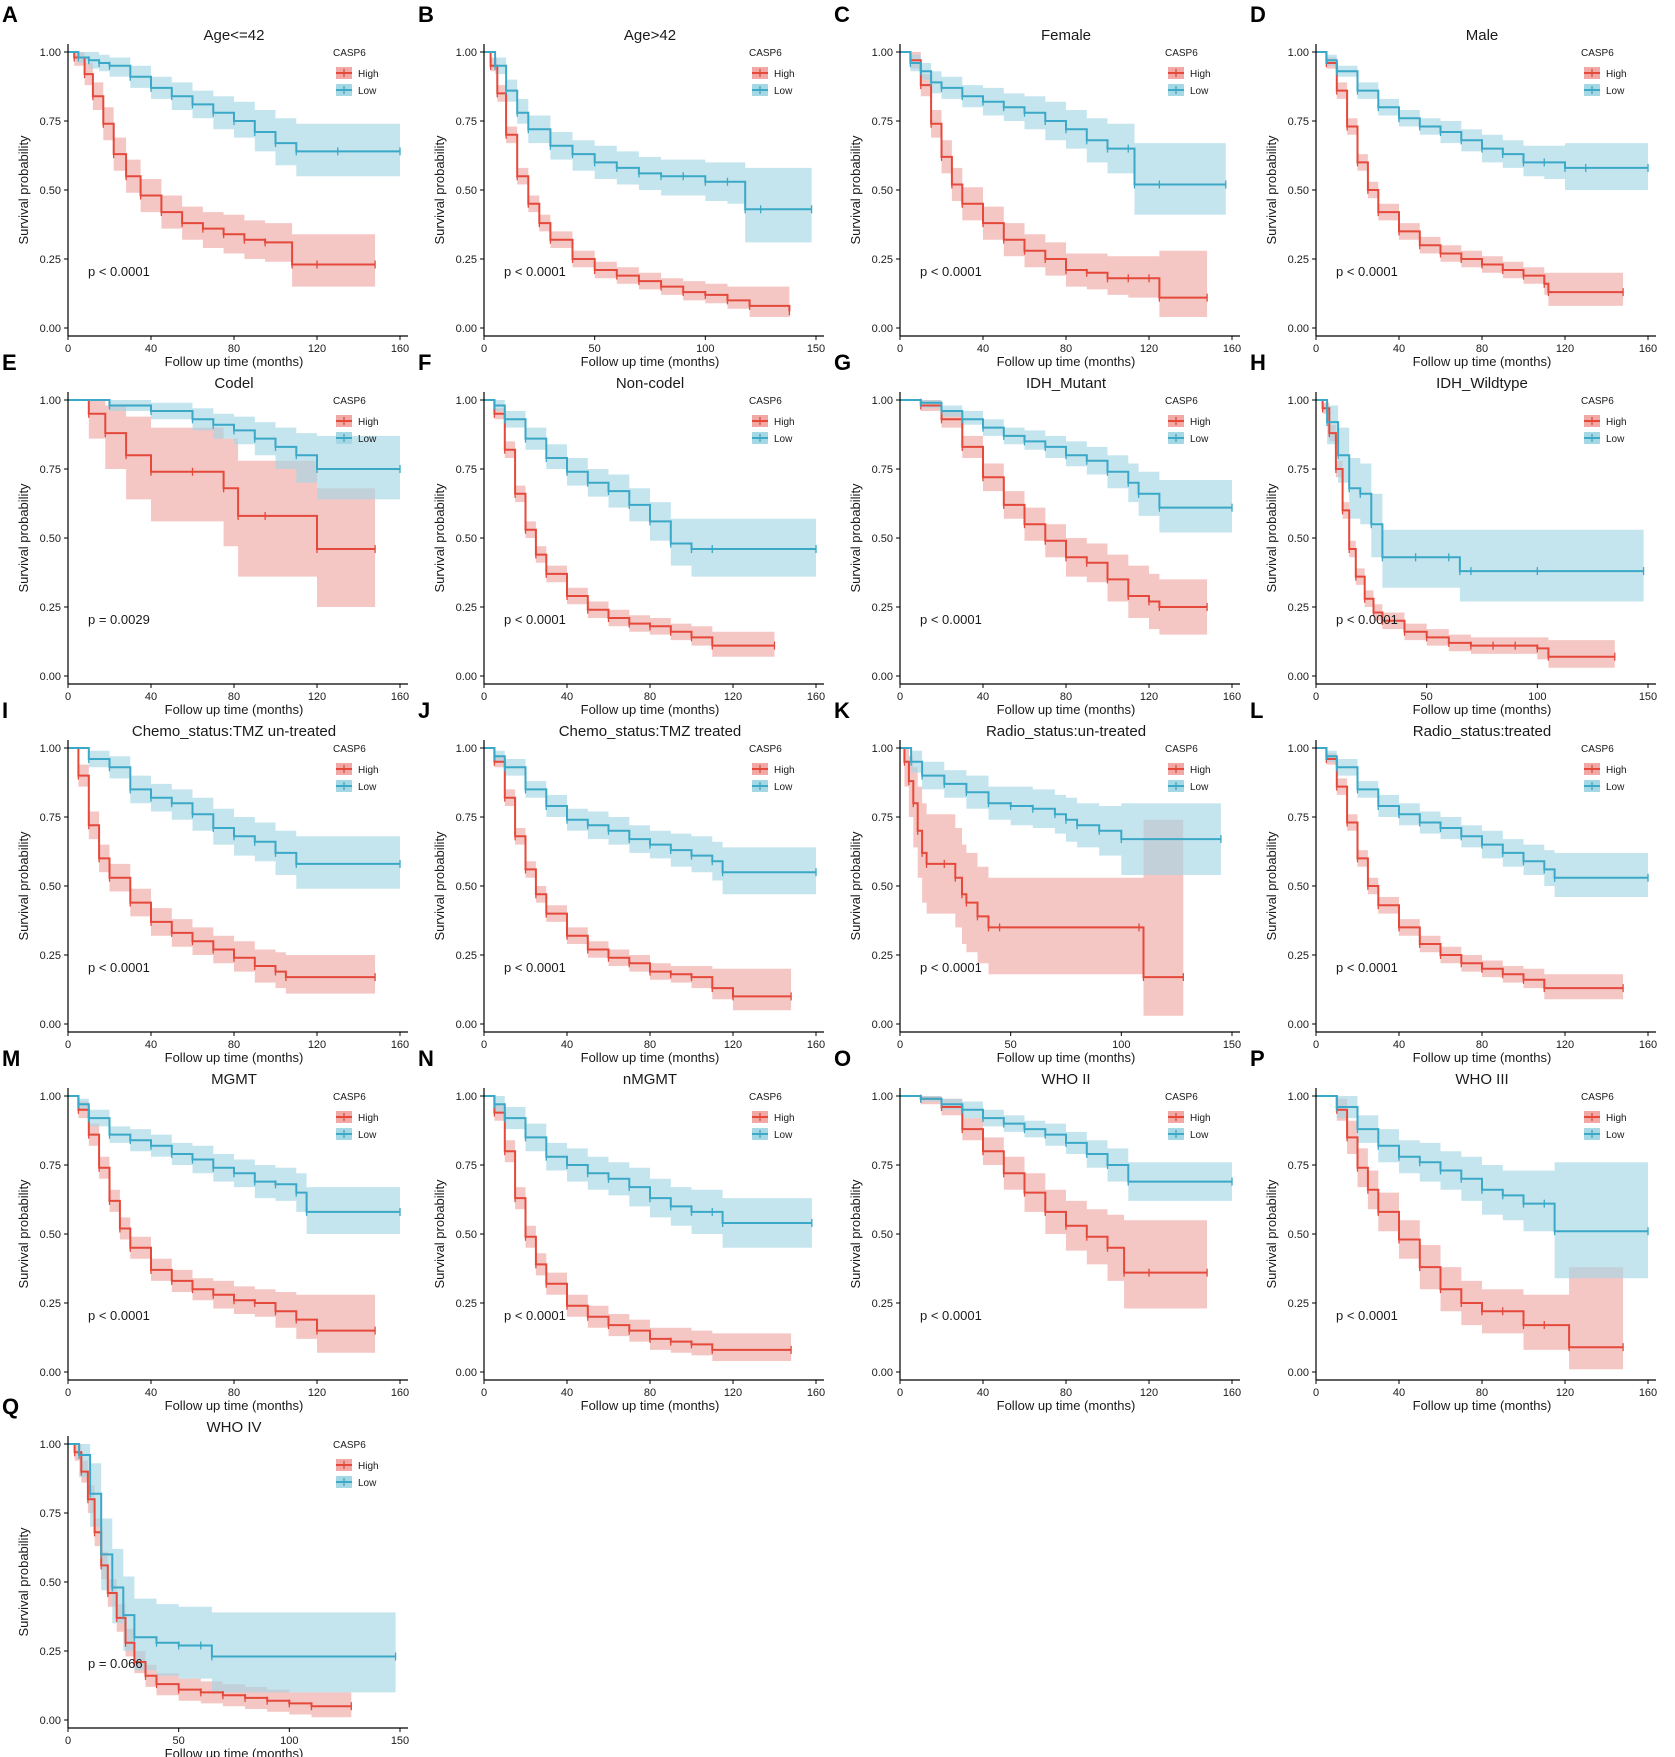 The height and width of the screenshot is (1757, 1675). Describe the element at coordinates (9, 362) in the screenshot. I see `panel-letter: E` at that location.